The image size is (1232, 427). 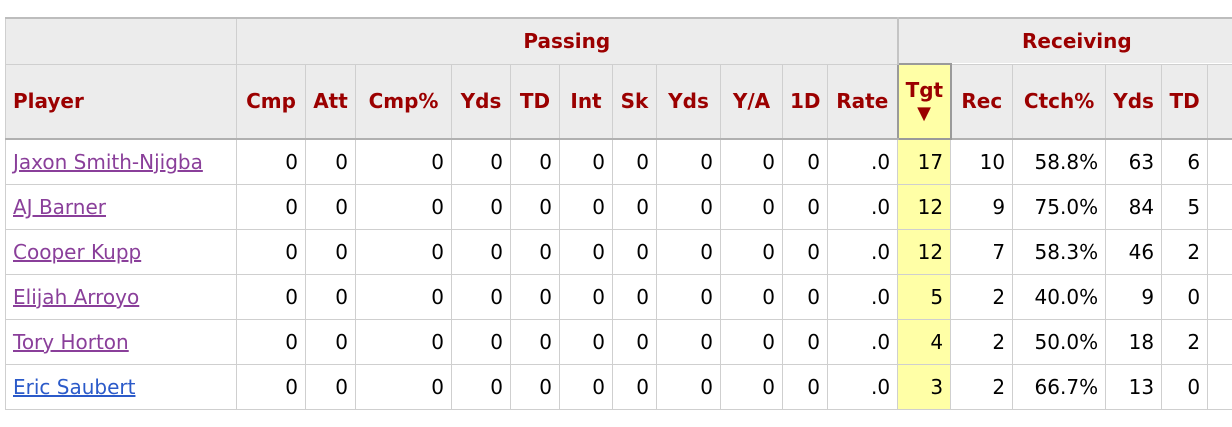 I want to click on cell-ctch-pct: 40.0%, so click(x=1059, y=297).